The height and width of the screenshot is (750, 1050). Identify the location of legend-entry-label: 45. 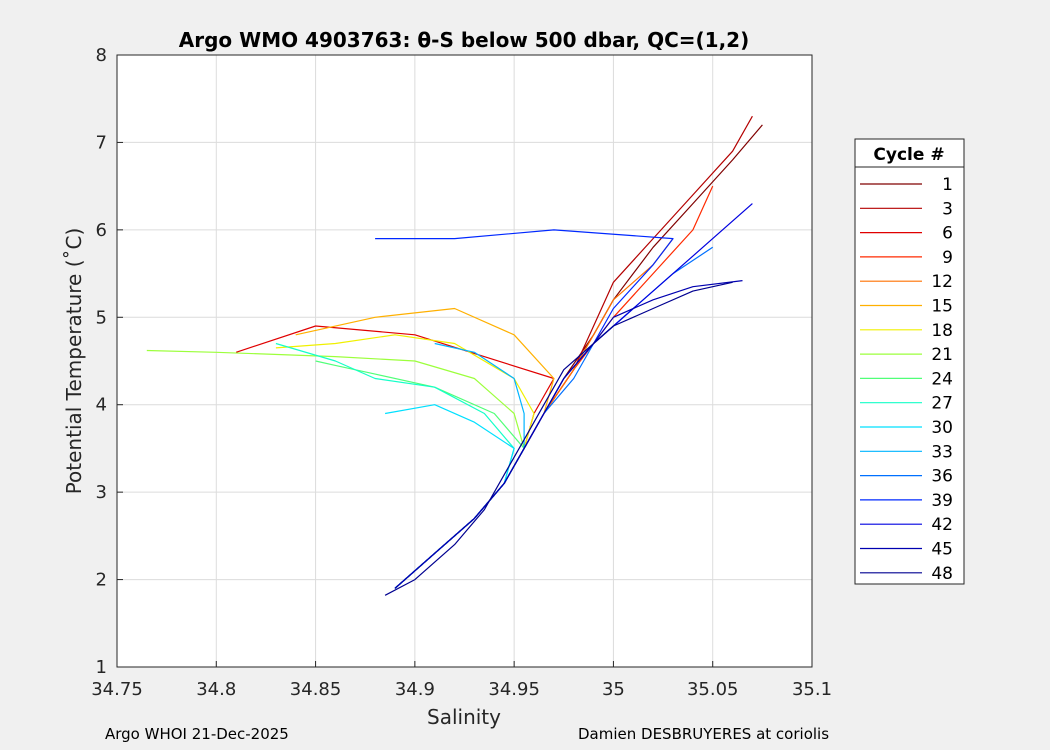
(942, 550).